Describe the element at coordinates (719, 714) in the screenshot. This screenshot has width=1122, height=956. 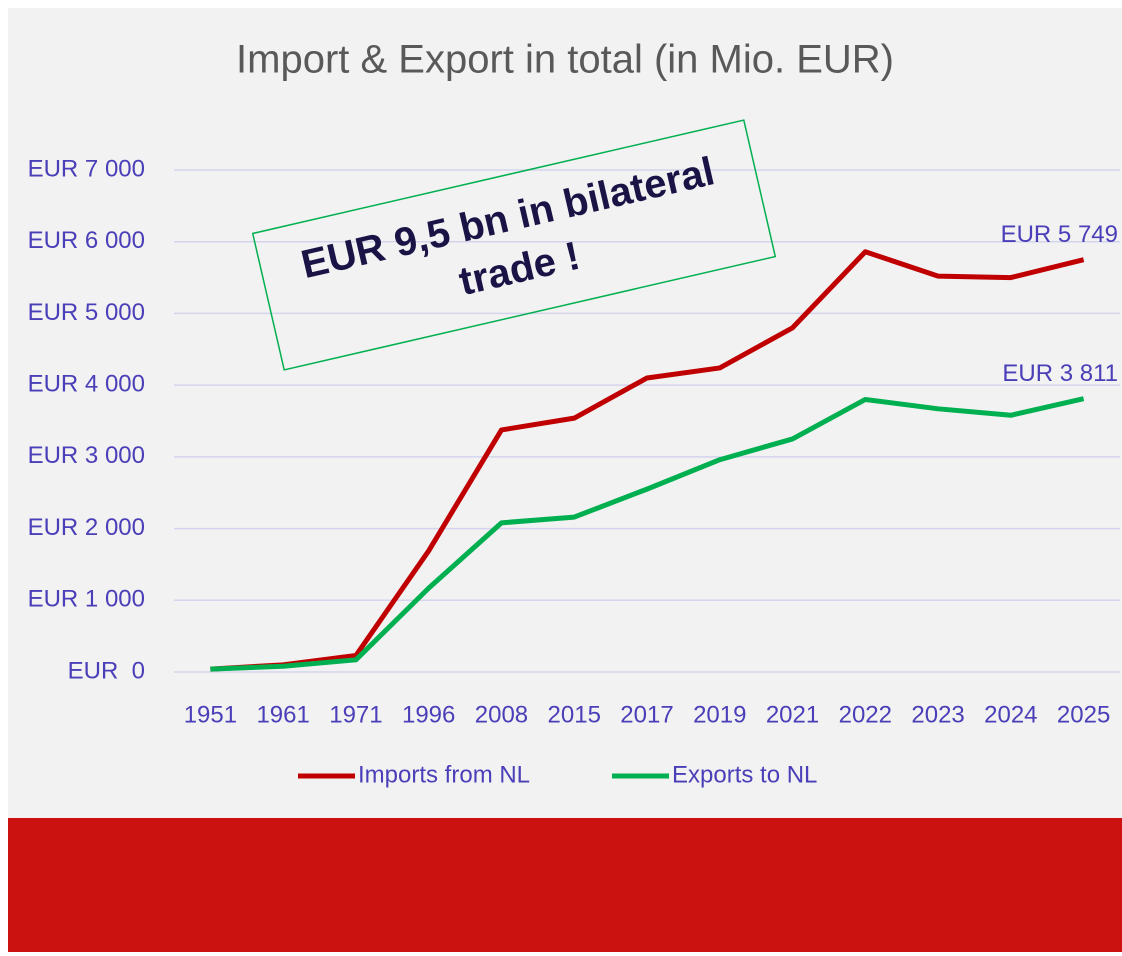
I see `x-tick-label: 2019` at that location.